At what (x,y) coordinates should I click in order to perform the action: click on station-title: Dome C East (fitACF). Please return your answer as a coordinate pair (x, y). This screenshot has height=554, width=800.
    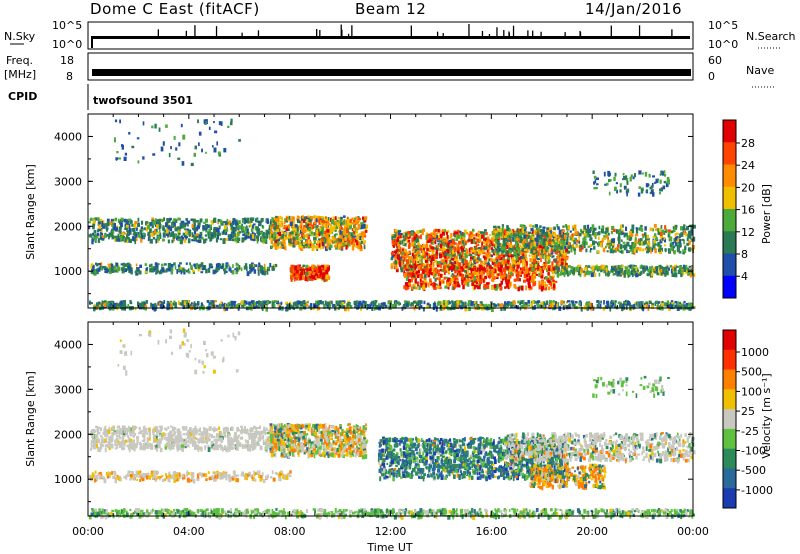
    Looking at the image, I should click on (175, 9).